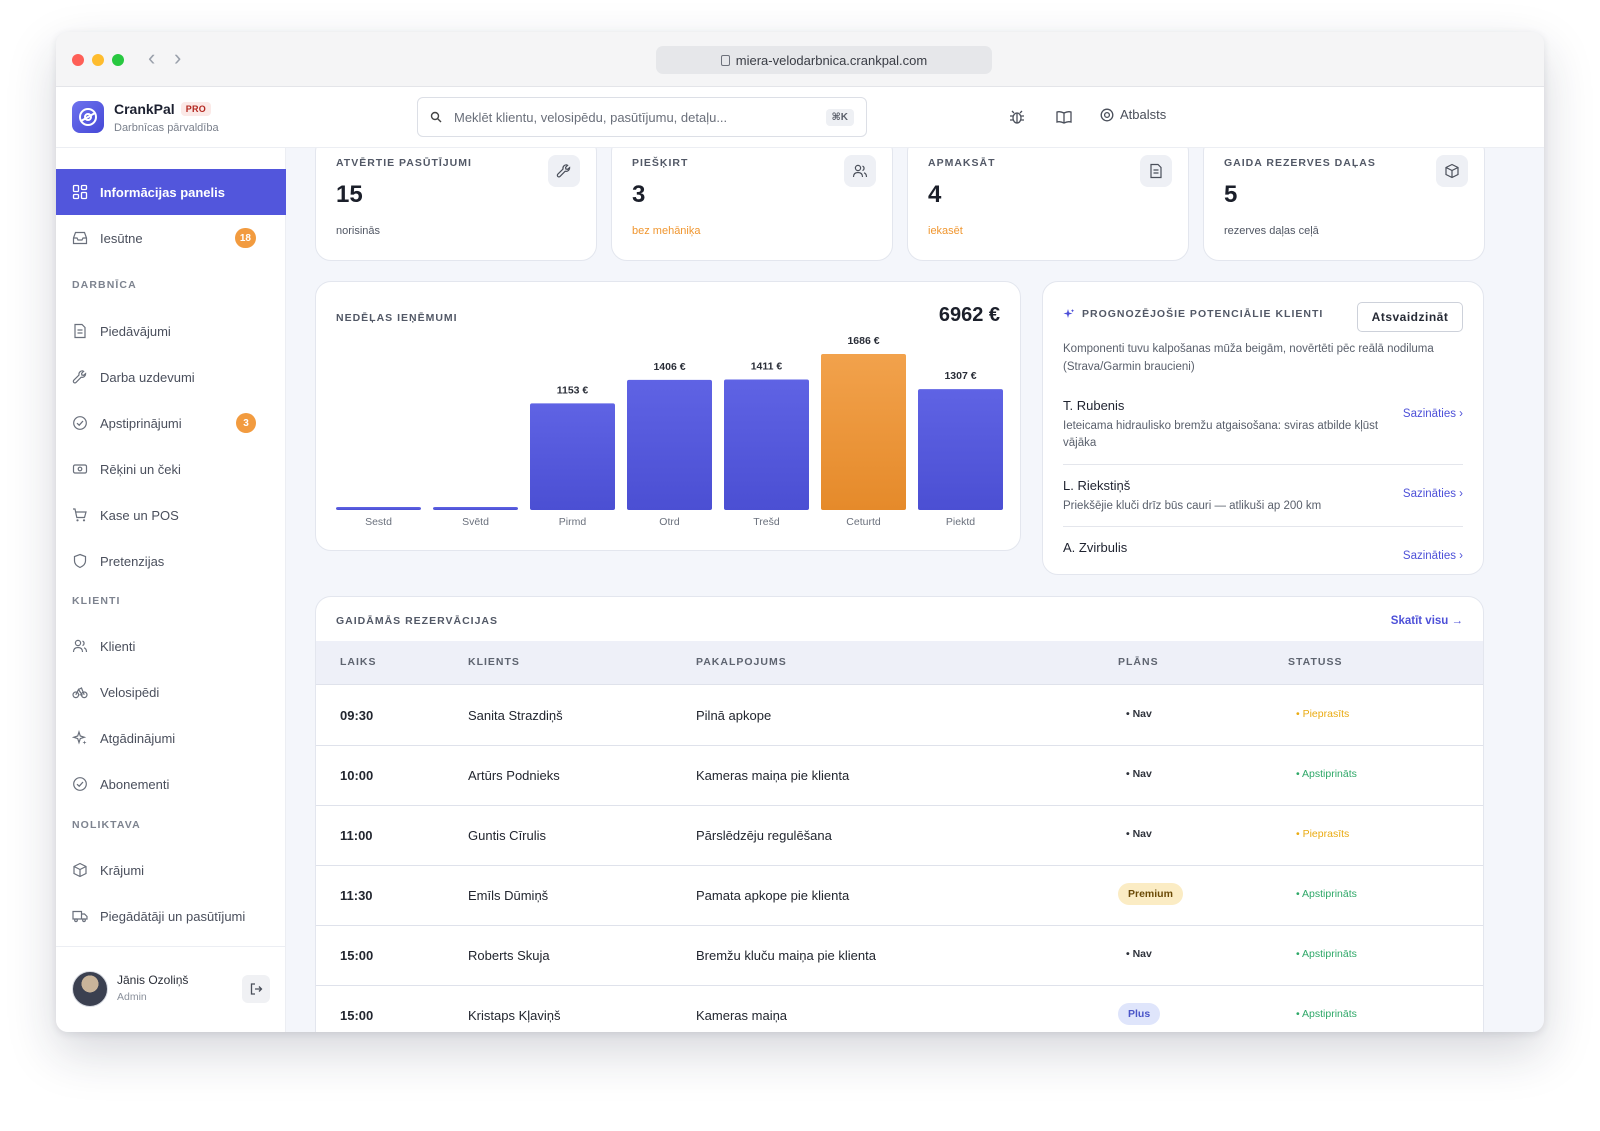 The width and height of the screenshot is (1600, 1131). I want to click on search-input, so click(640, 117).